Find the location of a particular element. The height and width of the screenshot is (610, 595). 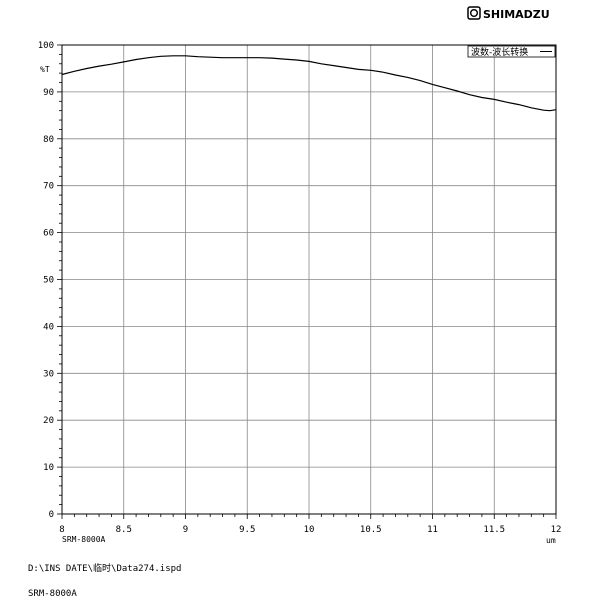

legend: 波数-波长转换 is located at coordinates (511, 51).